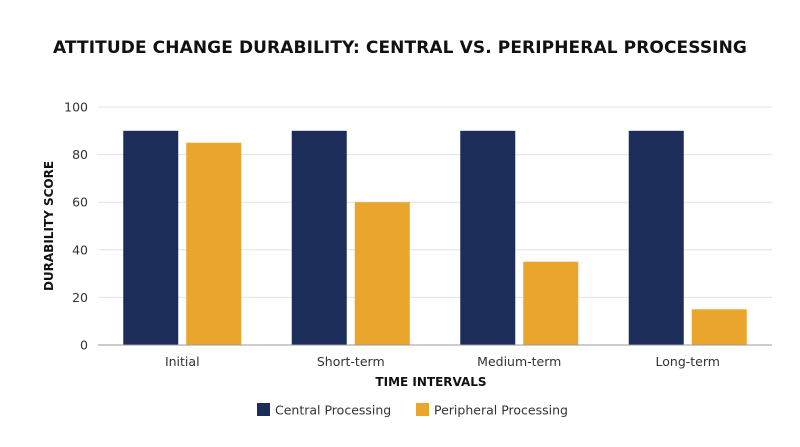 The height and width of the screenshot is (447, 800). Describe the element at coordinates (151, 237) in the screenshot. I see `bar-central-processing-initial` at that location.